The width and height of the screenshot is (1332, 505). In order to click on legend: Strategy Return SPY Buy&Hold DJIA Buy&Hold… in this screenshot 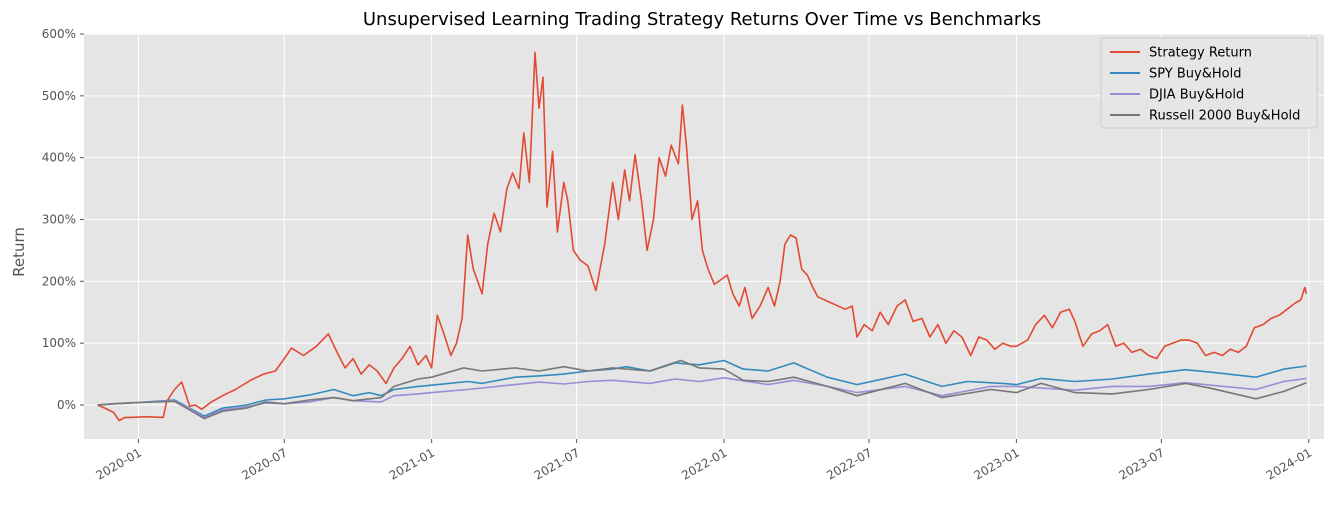, I will do `click(1209, 83)`.